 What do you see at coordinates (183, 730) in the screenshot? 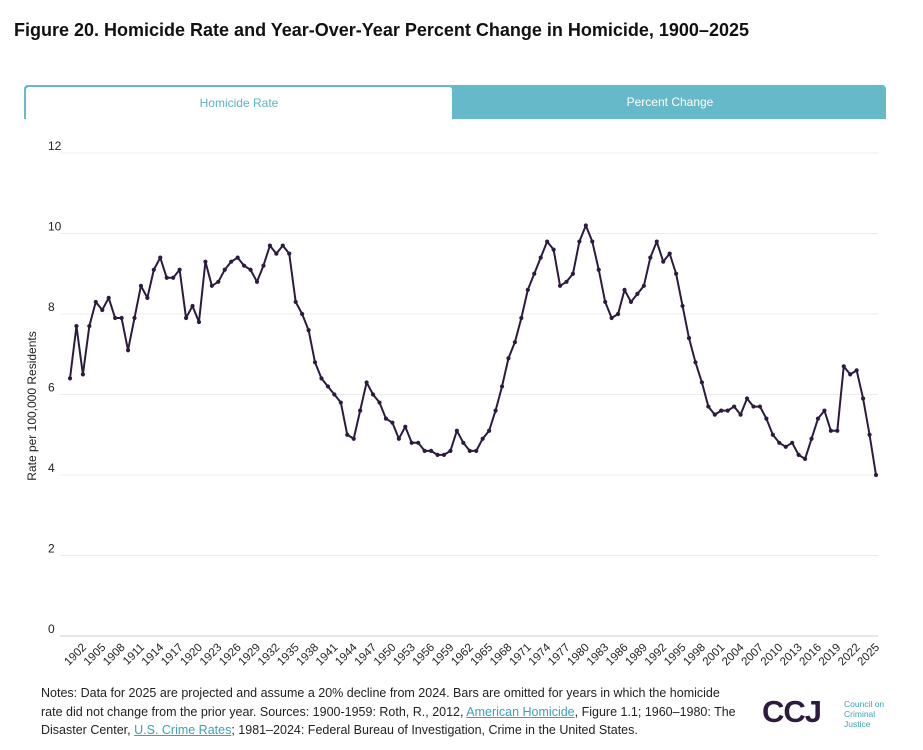
I see `link-us-crime-rates: U.S. Crime Rates` at bounding box center [183, 730].